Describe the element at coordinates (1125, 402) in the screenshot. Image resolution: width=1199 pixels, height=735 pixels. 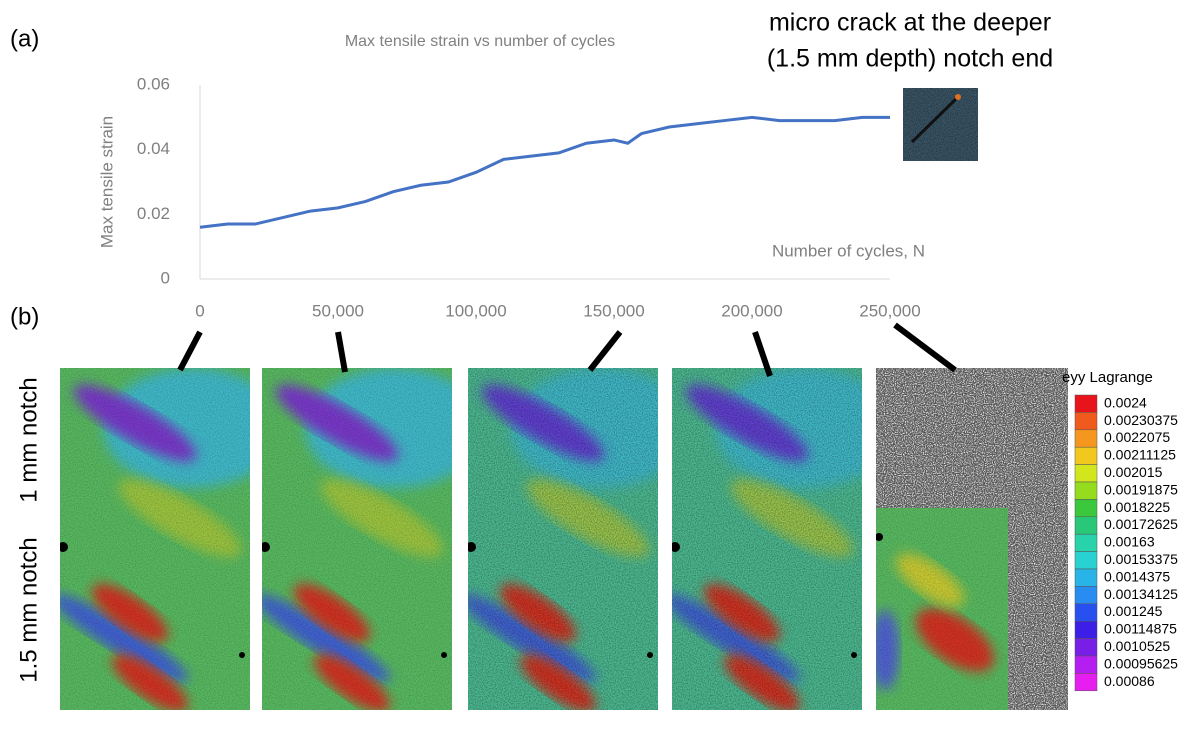
I see `colorbar-label: 0.0024` at that location.